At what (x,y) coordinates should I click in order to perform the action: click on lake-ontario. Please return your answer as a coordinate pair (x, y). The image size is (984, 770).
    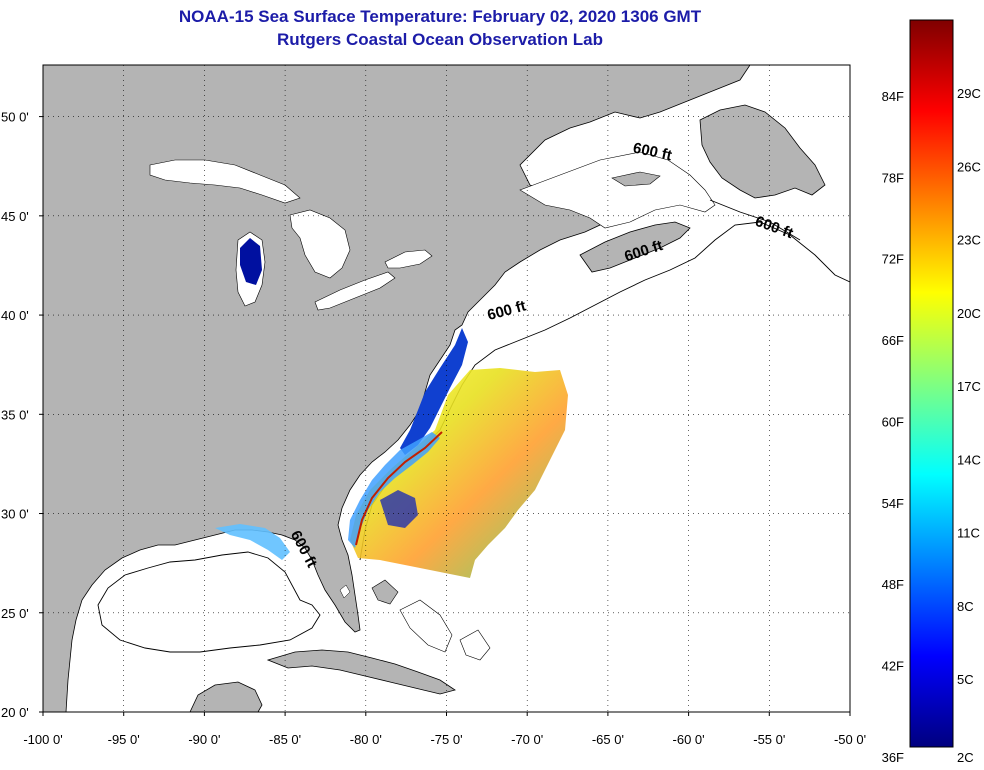
    Looking at the image, I should click on (408, 259).